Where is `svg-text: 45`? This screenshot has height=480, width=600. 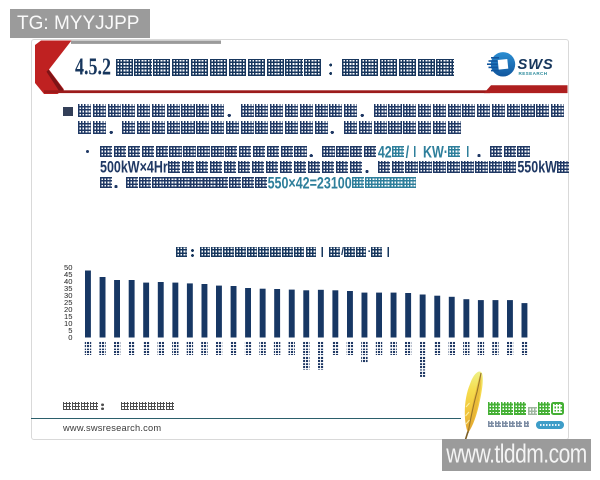
svg-text: 45 is located at coordinates (68, 274).